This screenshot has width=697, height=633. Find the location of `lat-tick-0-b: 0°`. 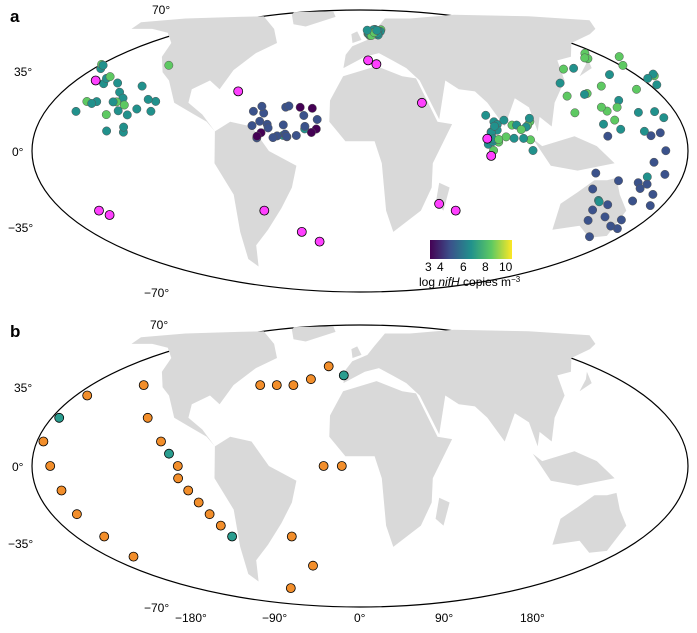

lat-tick-0-b: 0° is located at coordinates (18, 467).